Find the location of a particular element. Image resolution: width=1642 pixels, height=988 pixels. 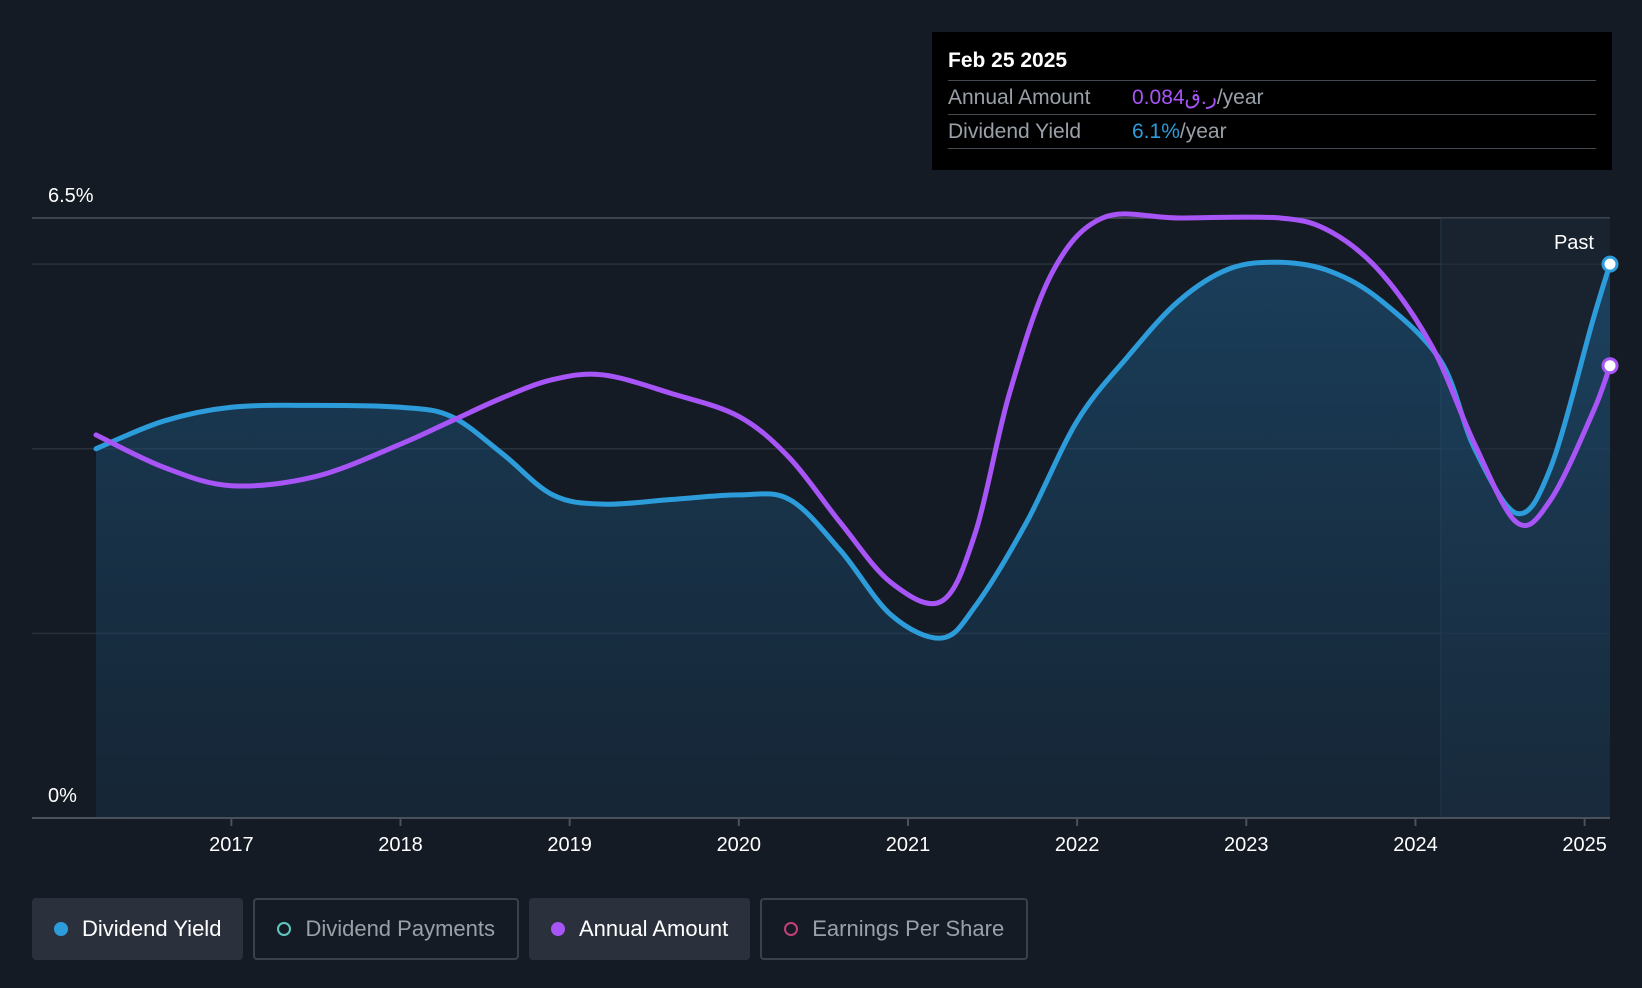

legend-earnings-per-share-button: Earnings Per Share is located at coordinates (894, 929).